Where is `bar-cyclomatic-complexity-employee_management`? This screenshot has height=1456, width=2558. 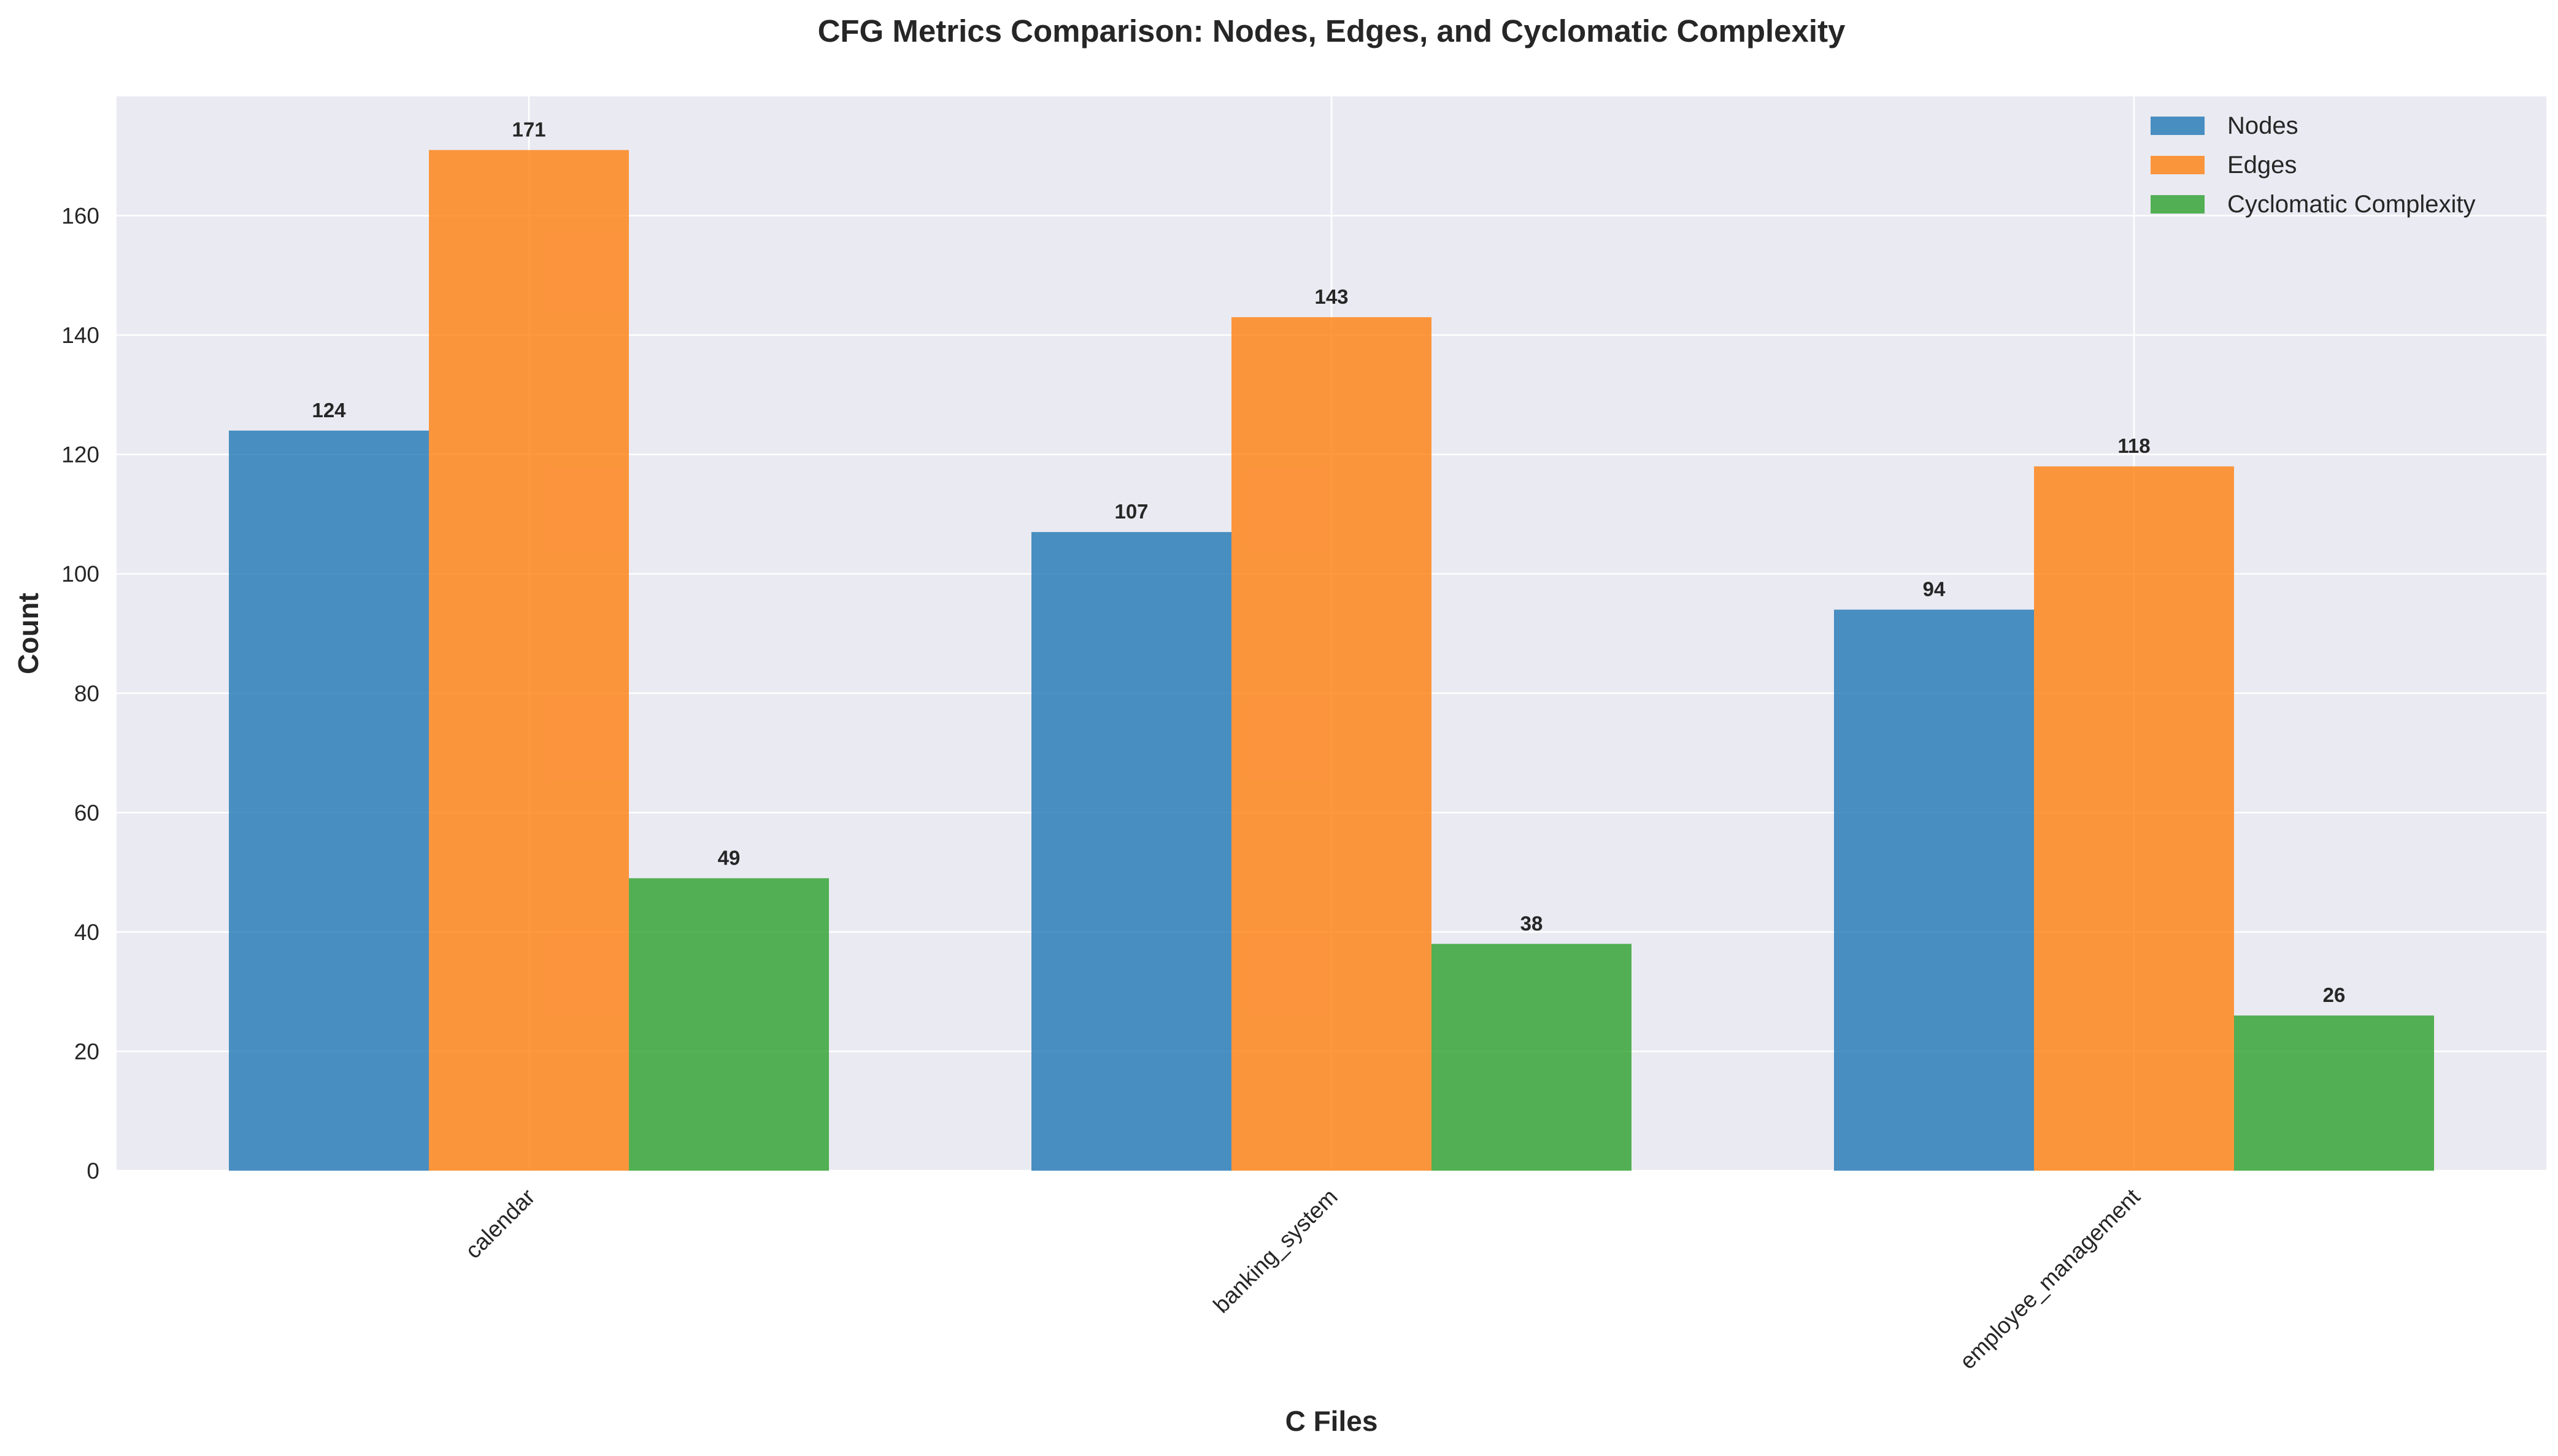
bar-cyclomatic-complexity-employee_management is located at coordinates (2334, 1093).